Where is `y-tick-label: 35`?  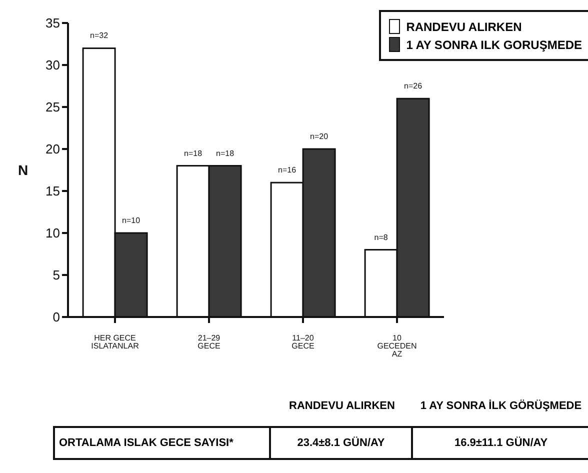
y-tick-label: 35 is located at coordinates (53, 23).